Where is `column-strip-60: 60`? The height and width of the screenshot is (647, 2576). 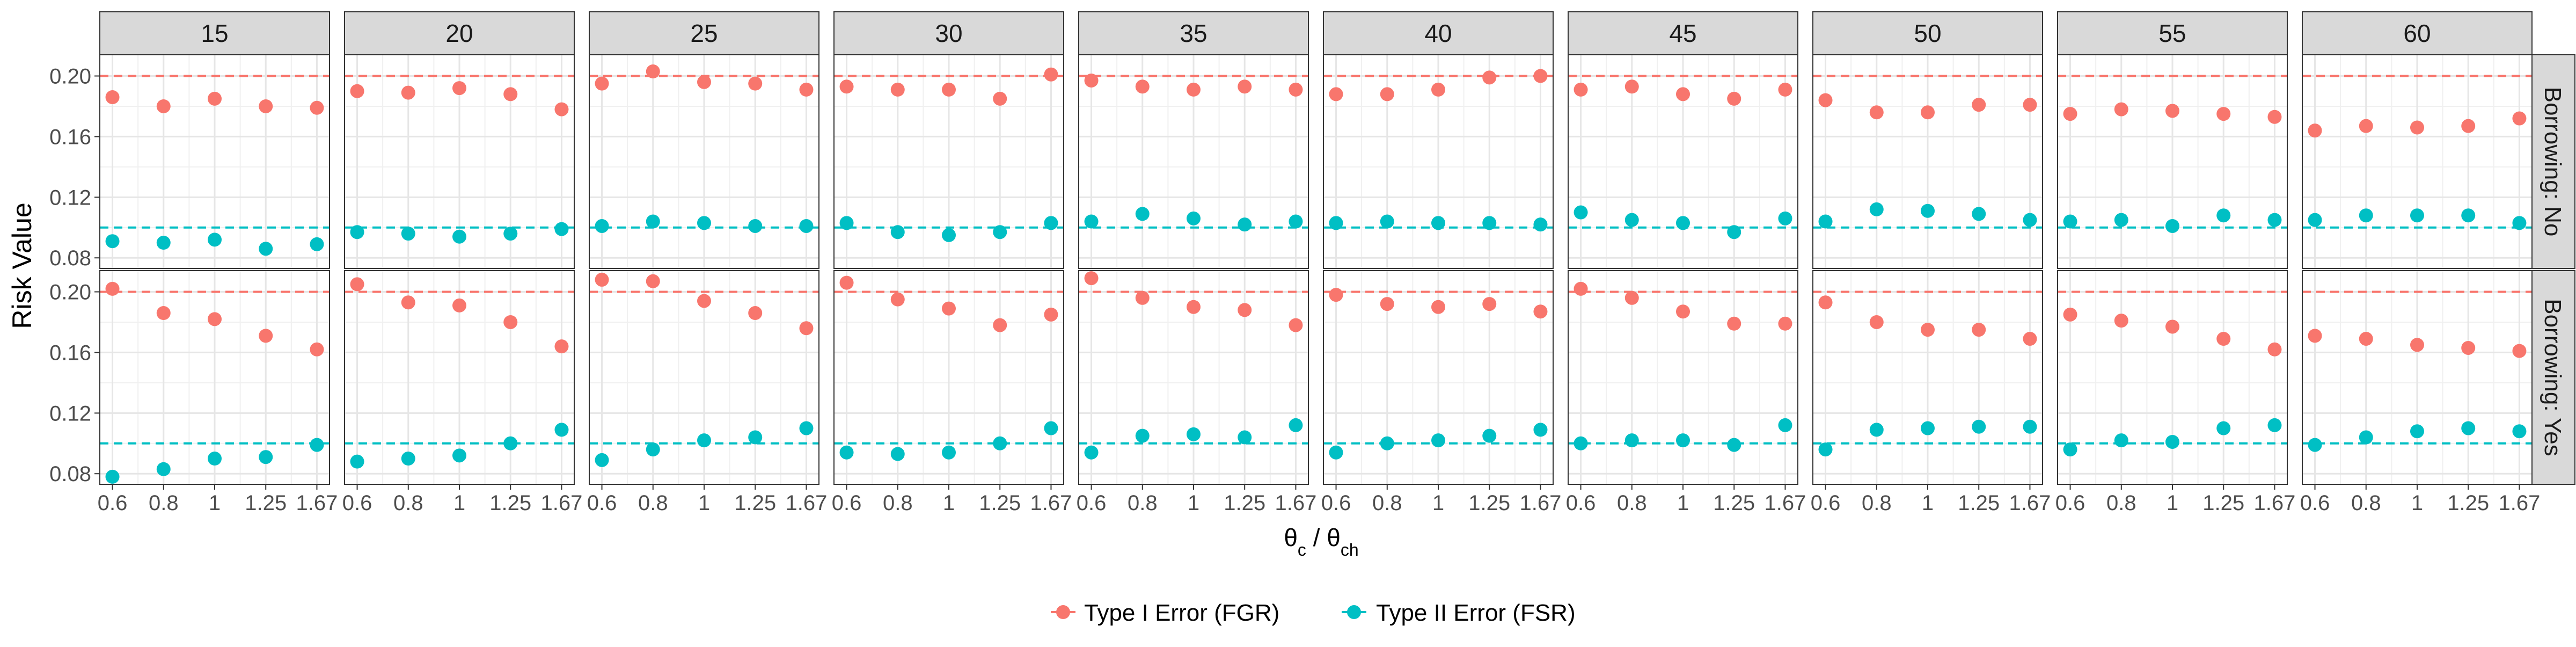
column-strip-60: 60 is located at coordinates (2417, 33).